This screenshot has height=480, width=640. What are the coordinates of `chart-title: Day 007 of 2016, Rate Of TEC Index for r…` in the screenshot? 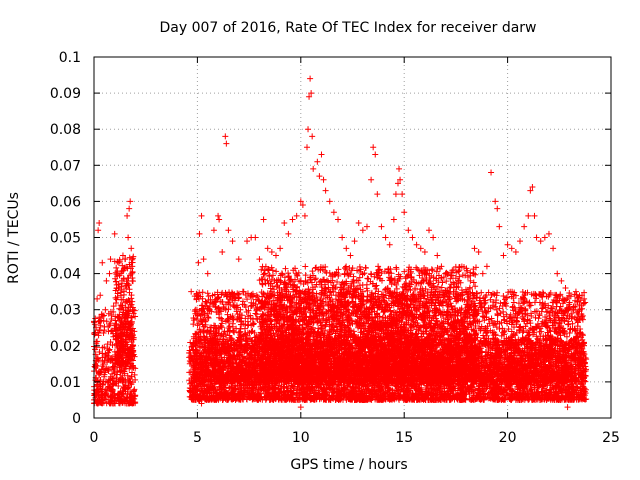 It's located at (347, 28).